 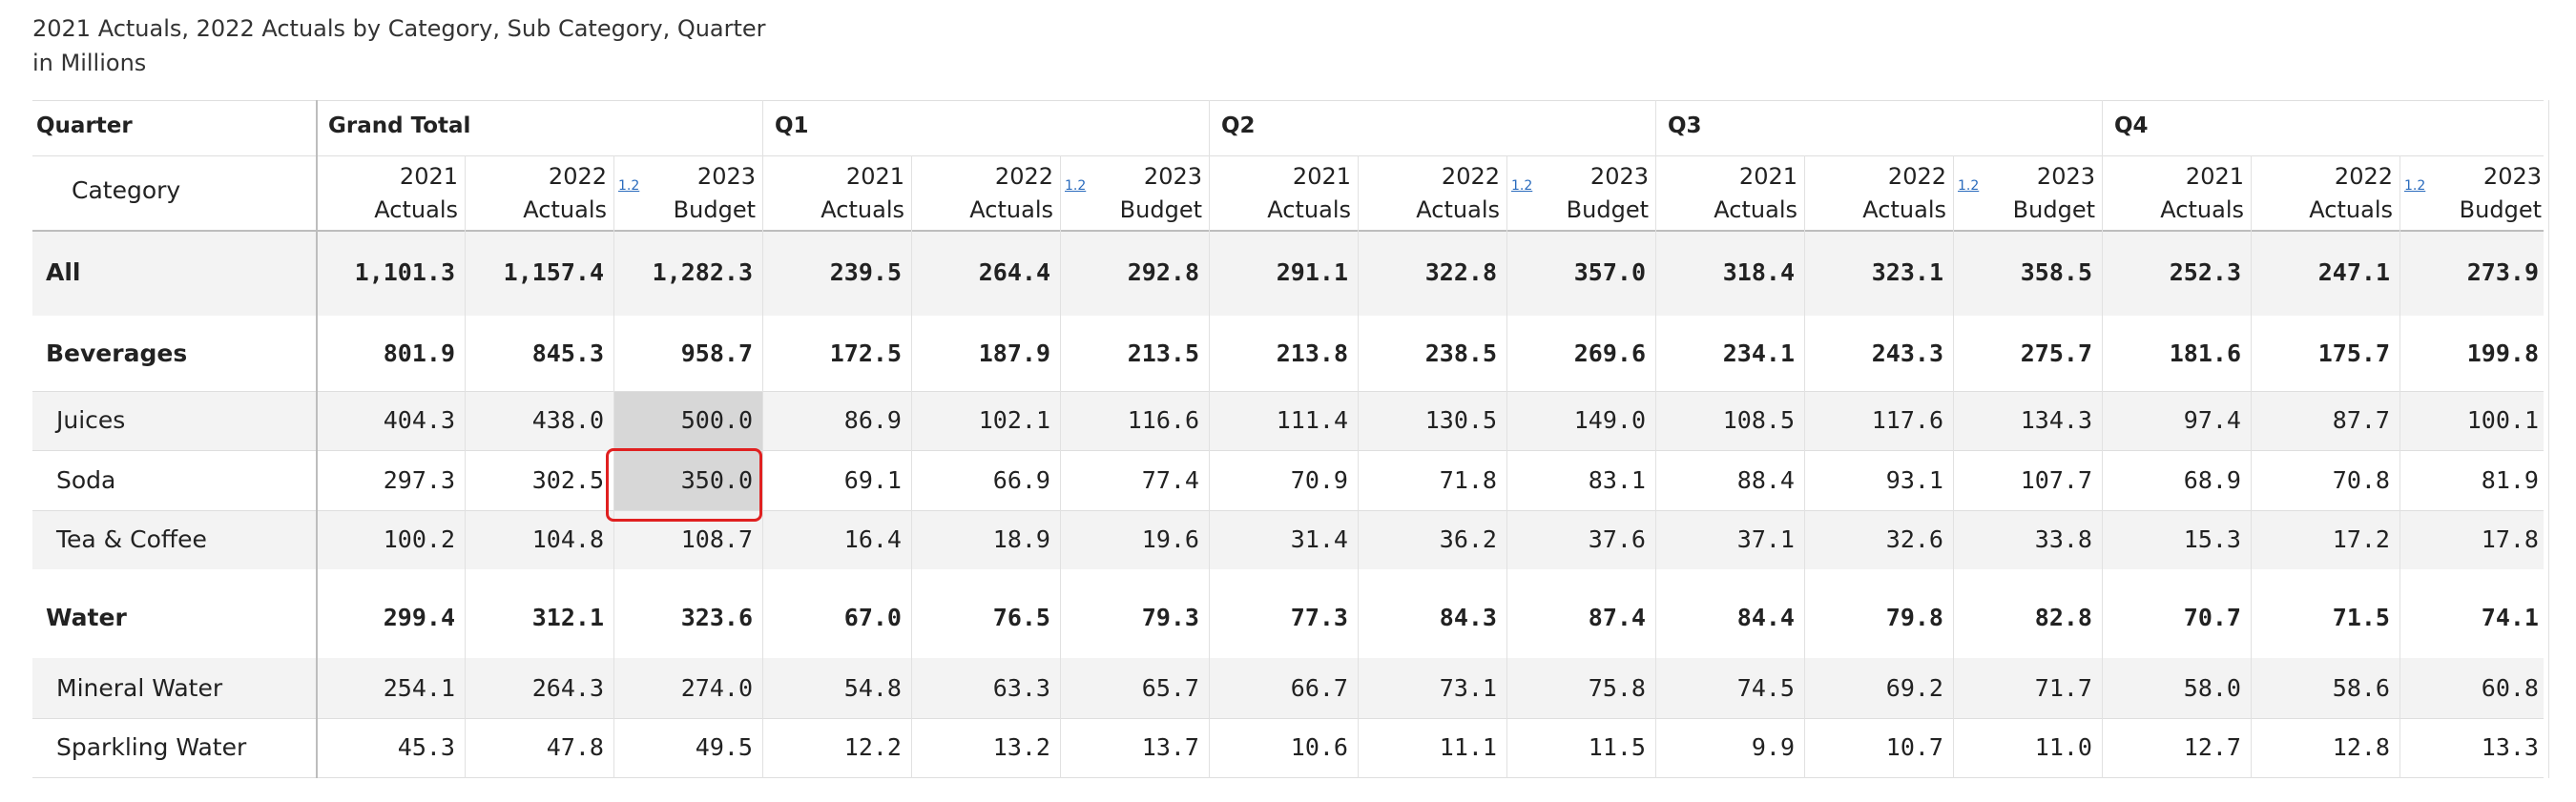 What do you see at coordinates (1765, 617) in the screenshot?
I see `table-cell-value: 84.4` at bounding box center [1765, 617].